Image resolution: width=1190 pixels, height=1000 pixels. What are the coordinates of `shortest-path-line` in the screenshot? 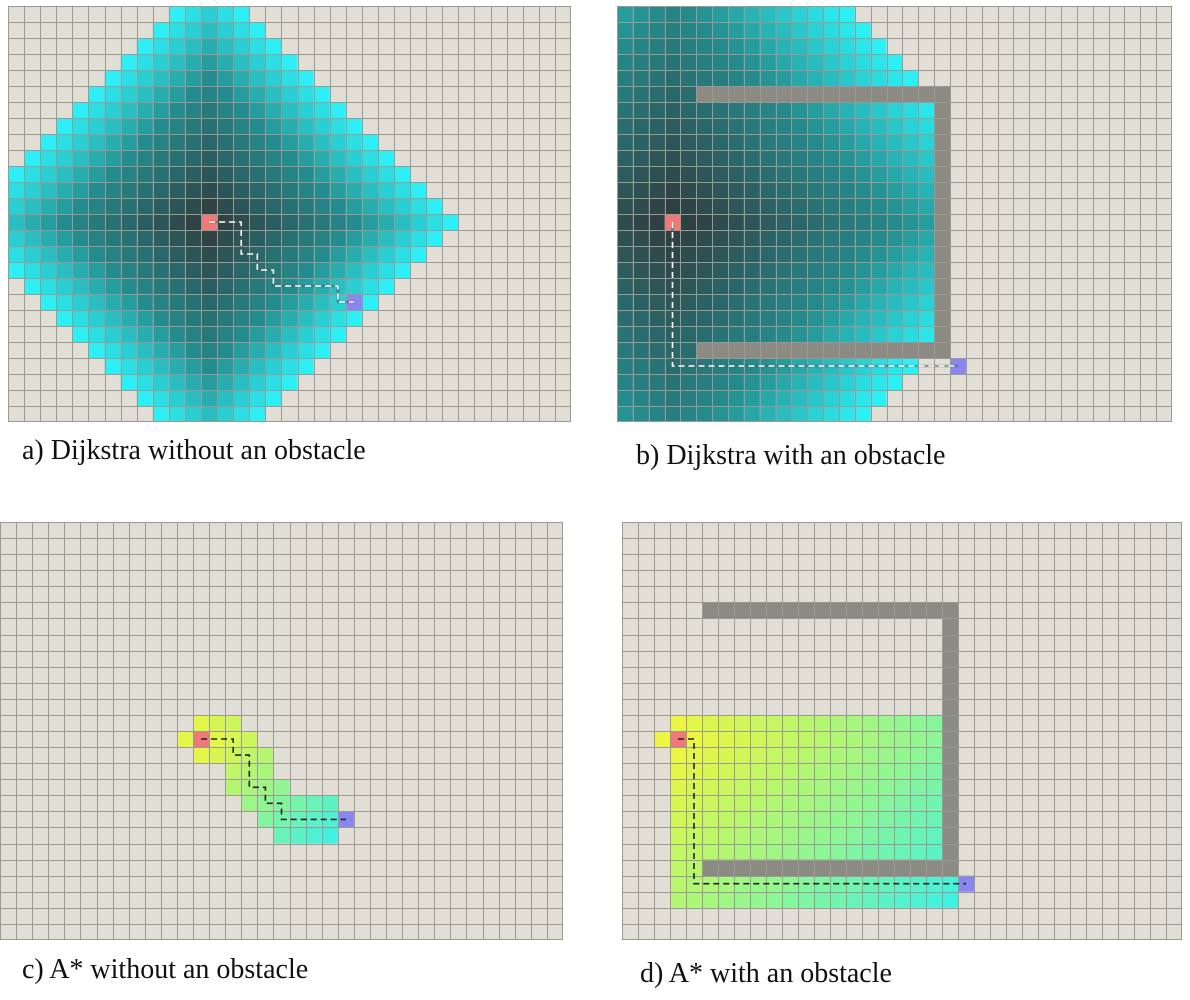 It's located at (273, 779).